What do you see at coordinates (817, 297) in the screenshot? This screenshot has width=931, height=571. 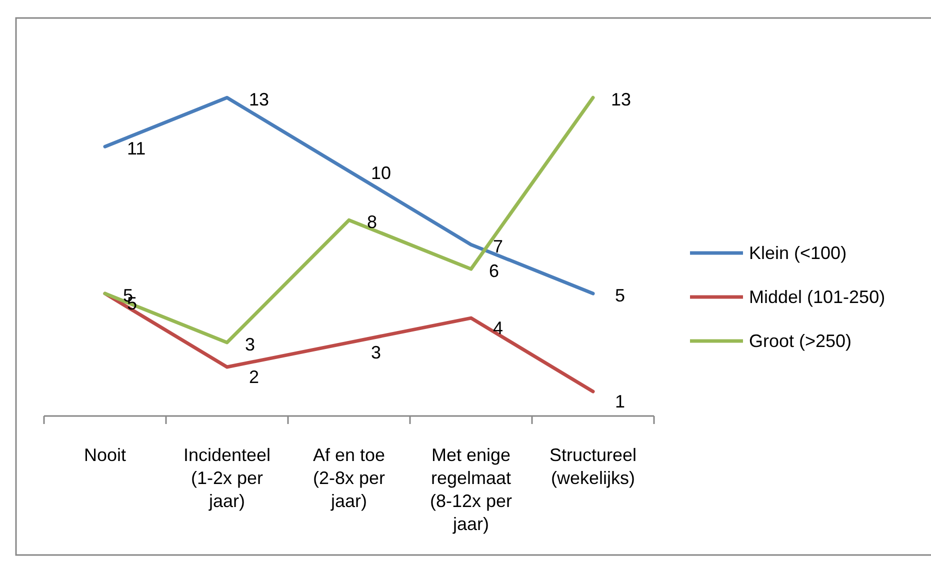 I see `legend-label: Middel (101-250)` at bounding box center [817, 297].